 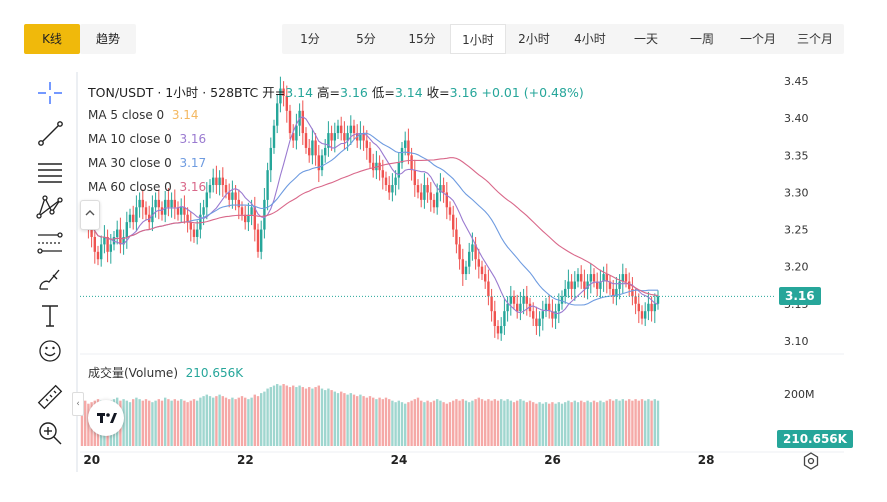 What do you see at coordinates (422, 39) in the screenshot?
I see `timeframe-2: 15分` at bounding box center [422, 39].